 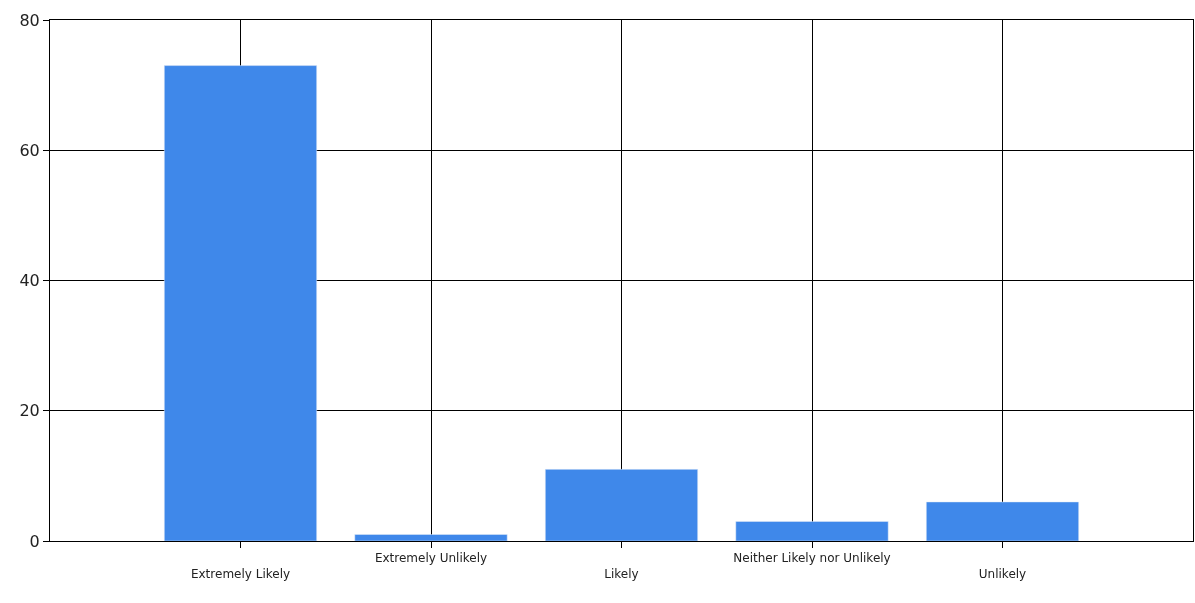 What do you see at coordinates (29, 20) in the screenshot?
I see `y-tick-label: 80` at bounding box center [29, 20].